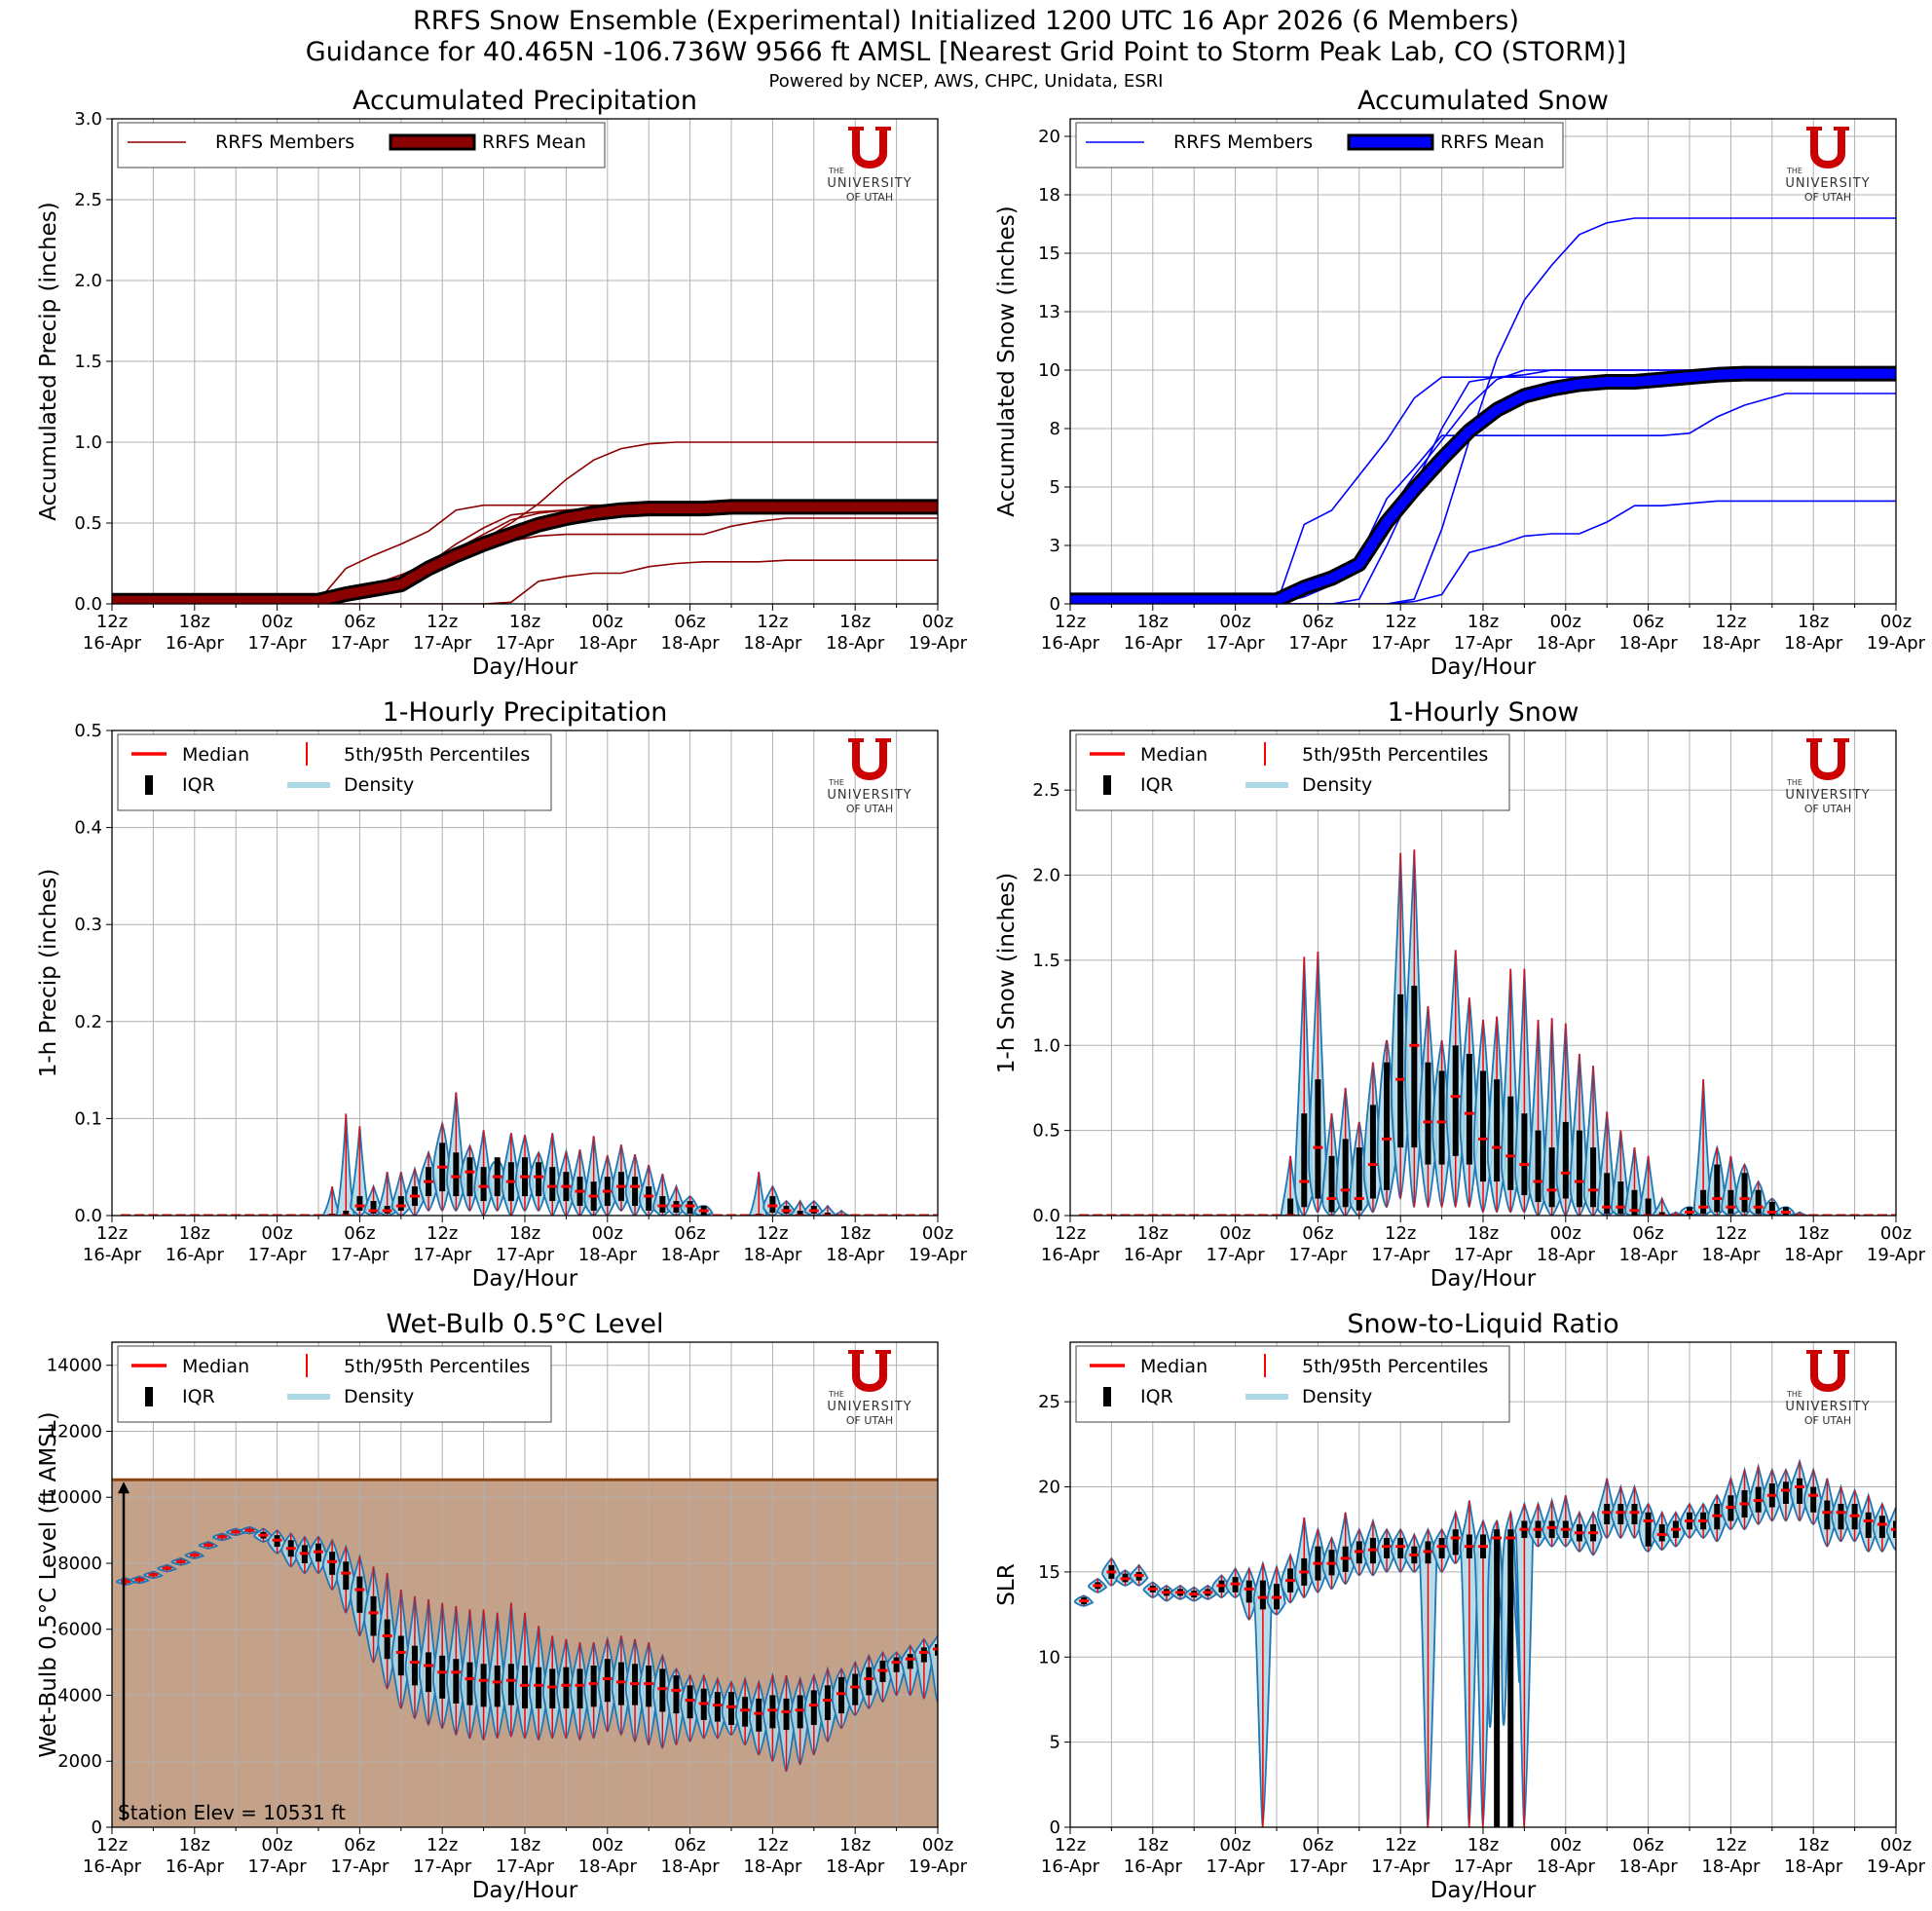 The width and height of the screenshot is (1932, 1911). What do you see at coordinates (196, 1255) in the screenshot?
I see `x-tick-label-day: 16-Apr` at bounding box center [196, 1255].